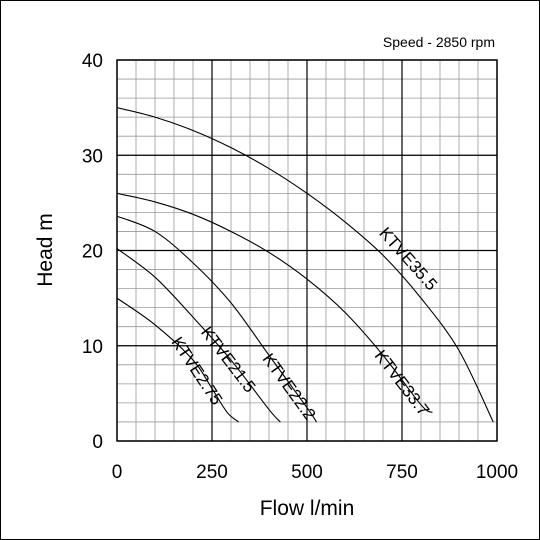 This screenshot has height=540, width=540. What do you see at coordinates (92, 156) in the screenshot?
I see `y-tick-label: 30` at bounding box center [92, 156].